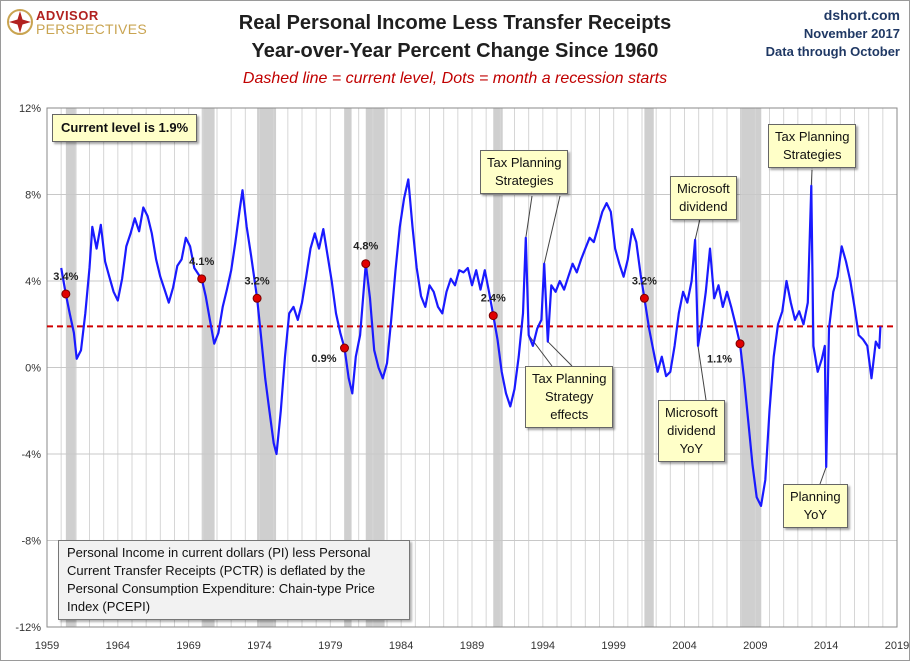 Image resolution: width=910 pixels, height=661 pixels. Describe the element at coordinates (31, 455) in the screenshot. I see `y-tick-label: -4%` at that location.